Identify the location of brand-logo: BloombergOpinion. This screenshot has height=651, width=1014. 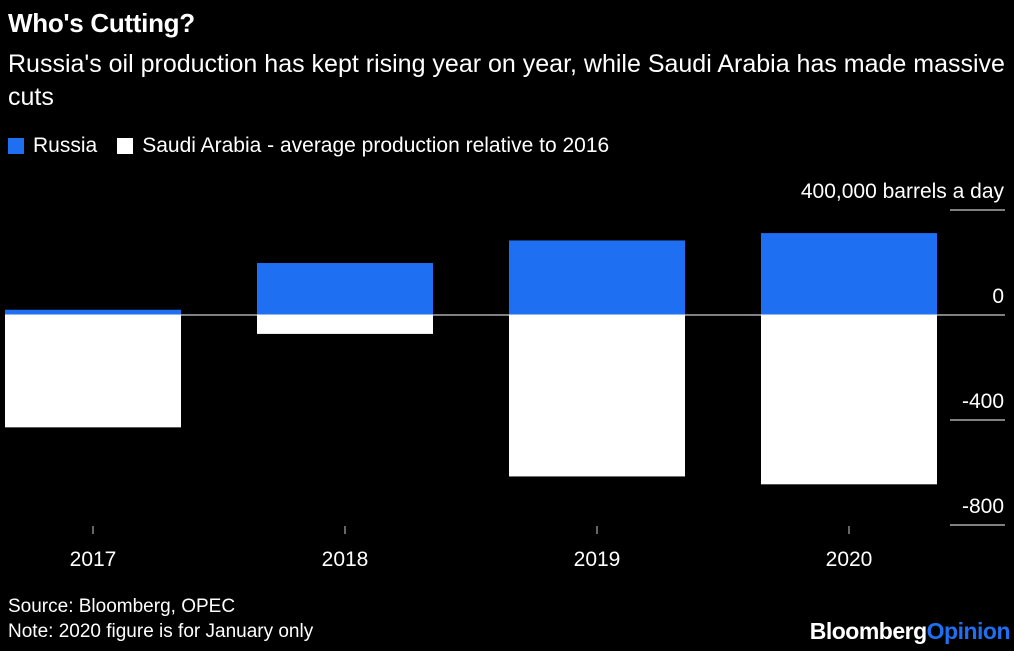
(910, 631).